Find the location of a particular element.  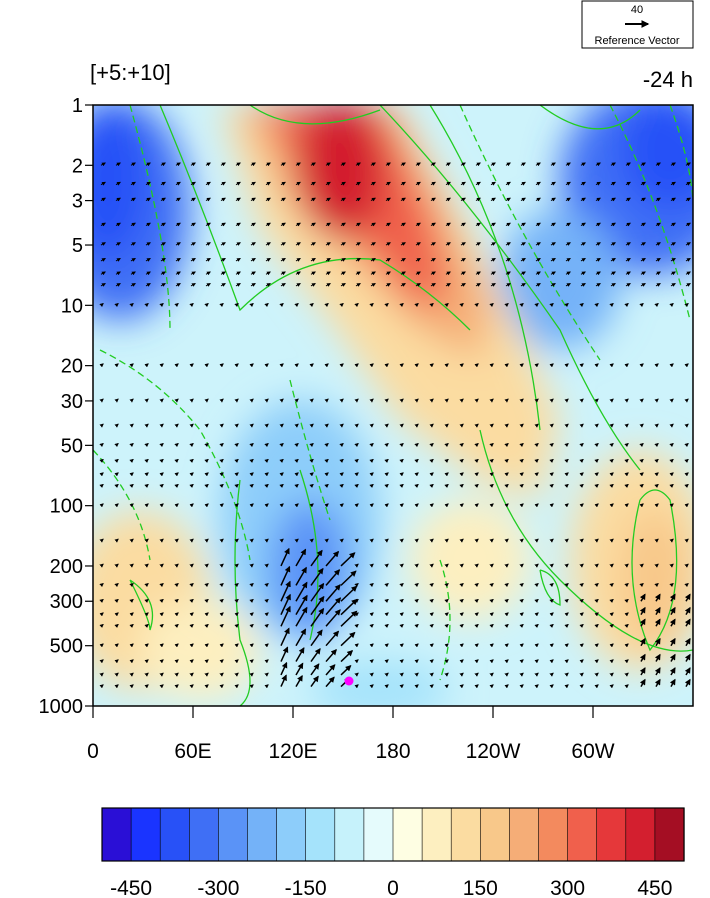

reference-vector-label: Reference Vector is located at coordinates (637, 41).